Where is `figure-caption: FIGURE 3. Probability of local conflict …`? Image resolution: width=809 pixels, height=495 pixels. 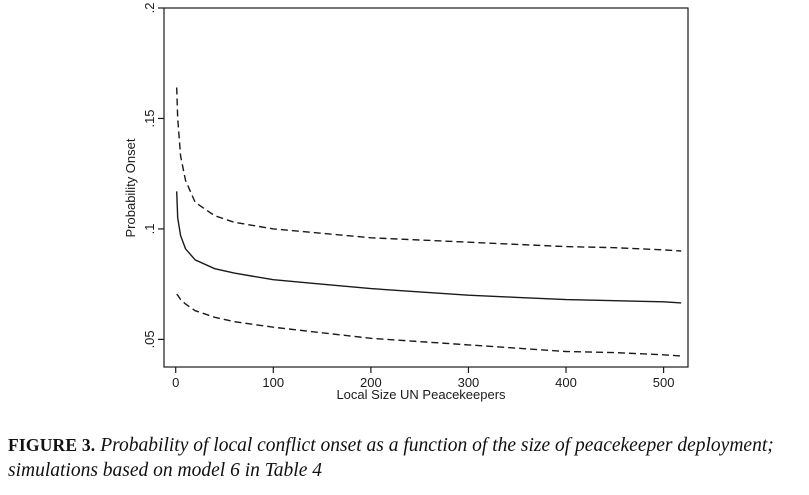
figure-caption: FIGURE 3. Probability of local conflict … is located at coordinates (407, 458).